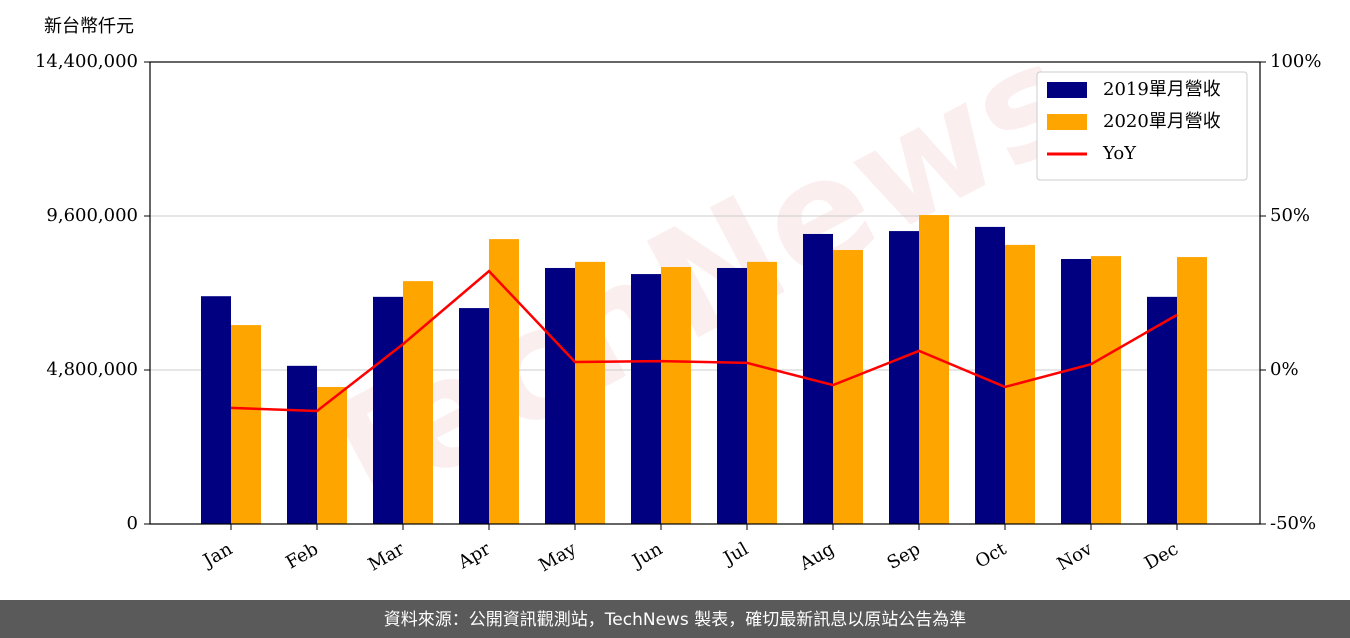 The width and height of the screenshot is (1350, 638). I want to click on legend-label: 2019單月營收, so click(1162, 89).